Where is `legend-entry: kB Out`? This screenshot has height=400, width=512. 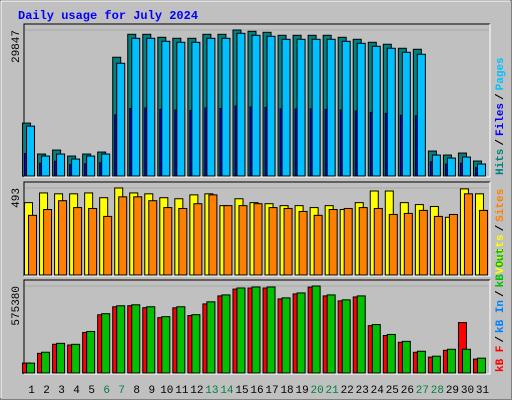 legend-entry: kB Out is located at coordinates (501, 268).